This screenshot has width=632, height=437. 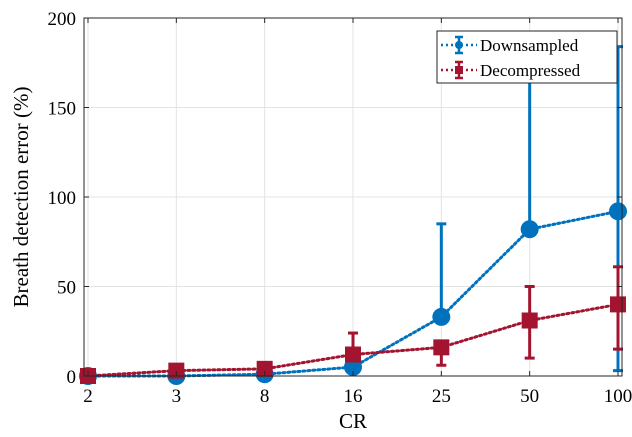 What do you see at coordinates (529, 45) in the screenshot?
I see `legend-label: Downsampled` at bounding box center [529, 45].